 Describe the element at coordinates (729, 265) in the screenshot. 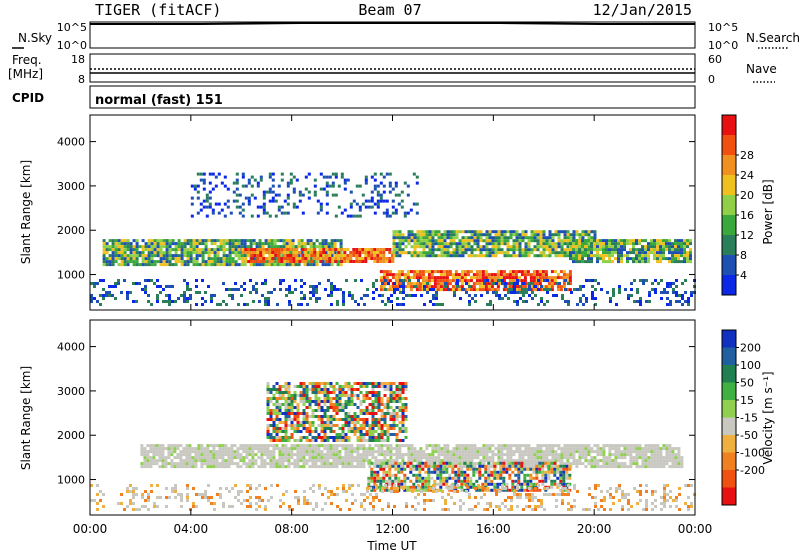

I see `colorbar-swatch` at that location.